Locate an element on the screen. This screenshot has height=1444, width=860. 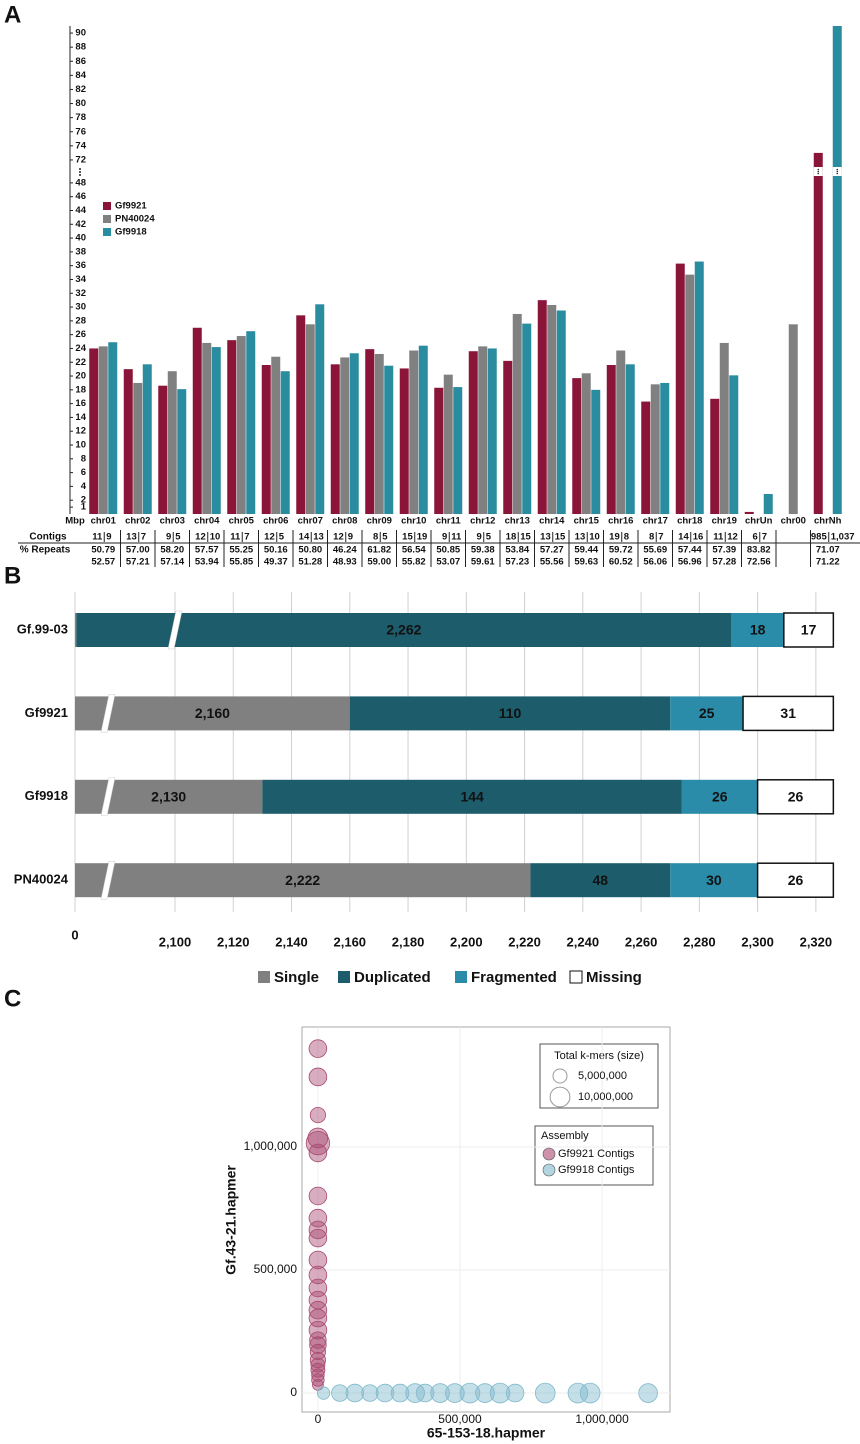
x-tick-label: chr14 is located at coordinates (552, 521).